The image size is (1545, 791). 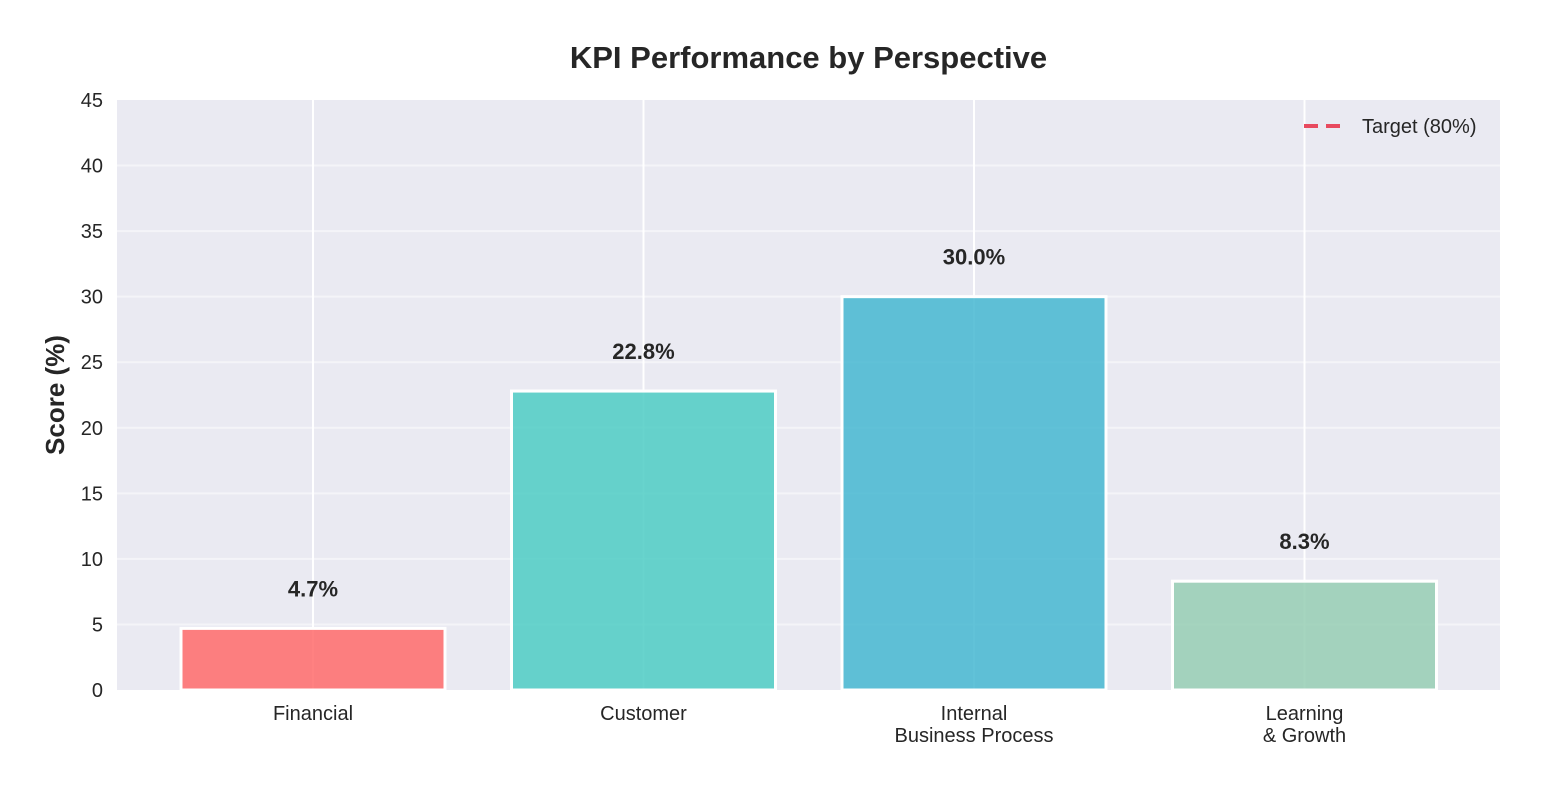 What do you see at coordinates (92, 494) in the screenshot?
I see `y-tick-label: 15` at bounding box center [92, 494].